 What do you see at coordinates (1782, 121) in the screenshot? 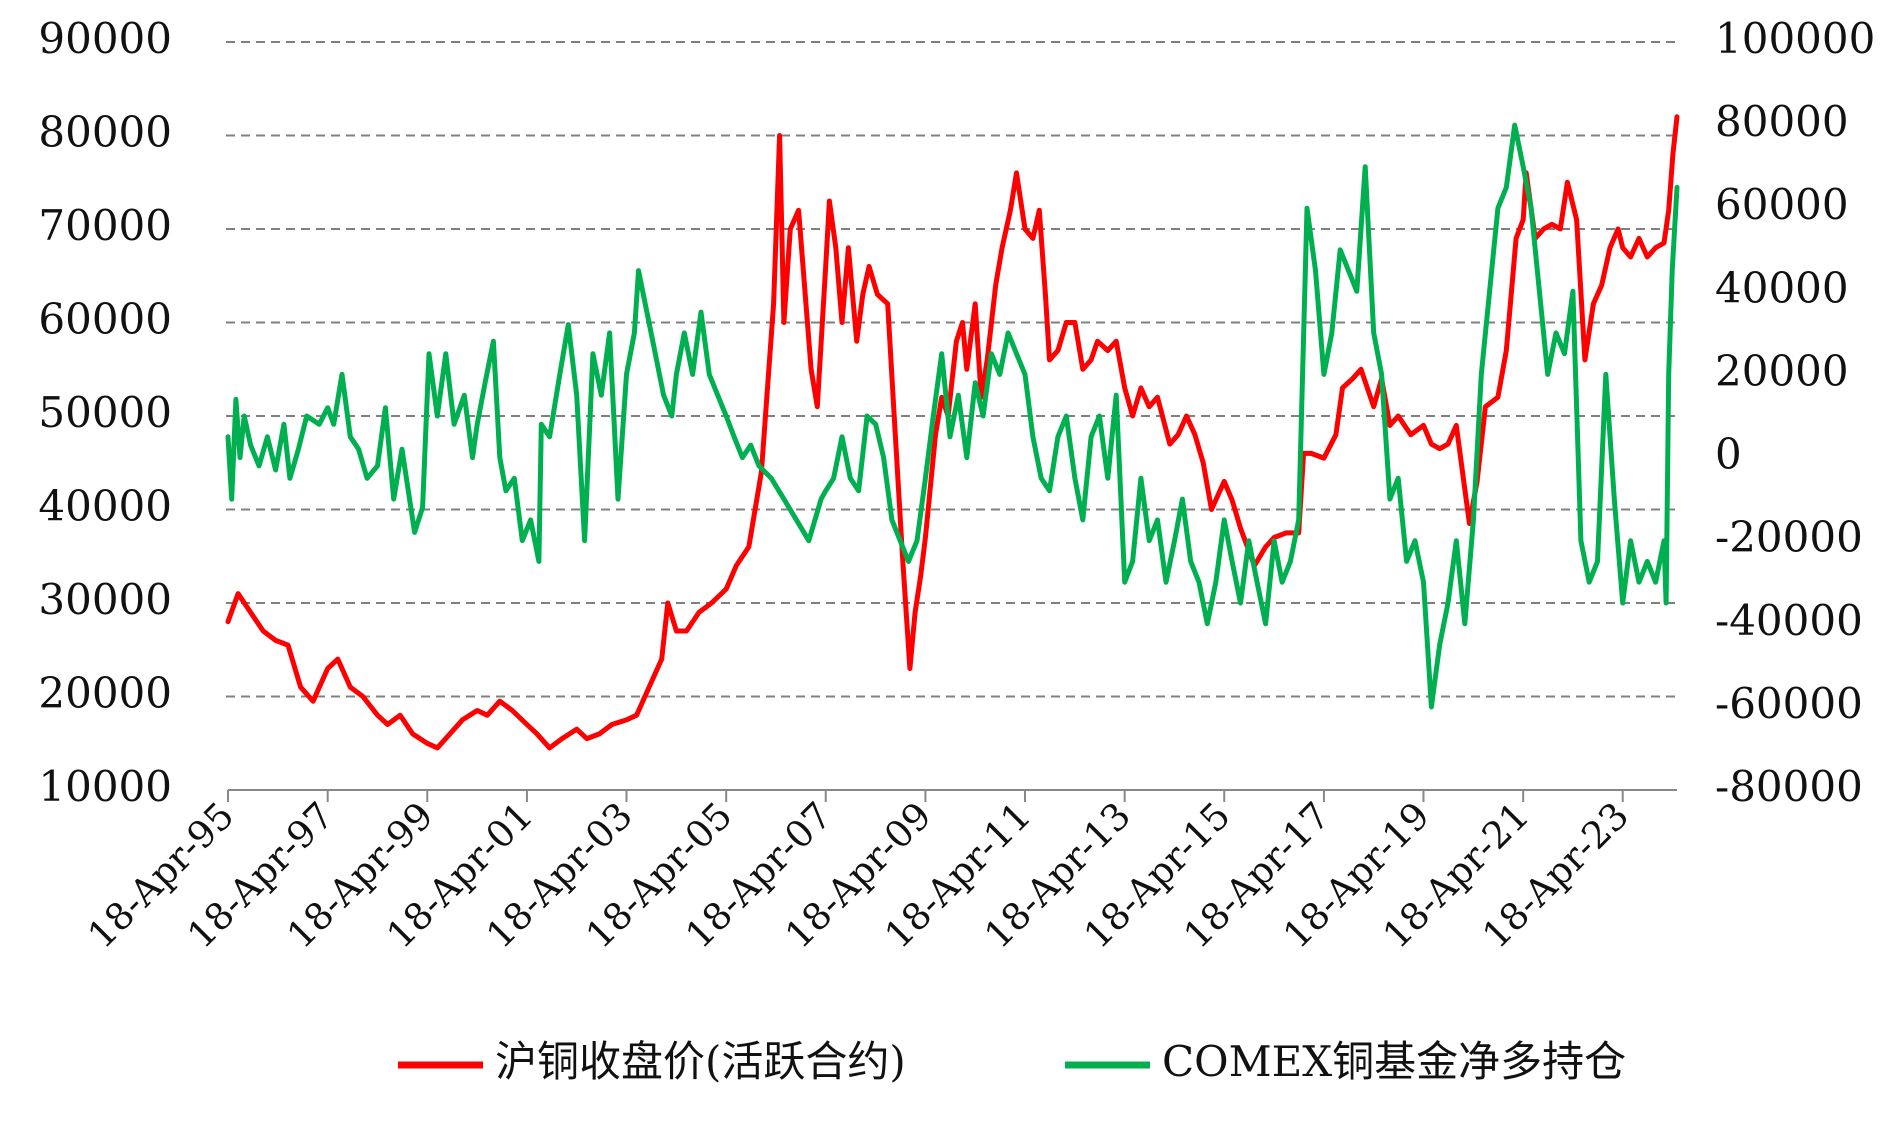
I see `y-right-tick-label: 80000` at bounding box center [1782, 121].